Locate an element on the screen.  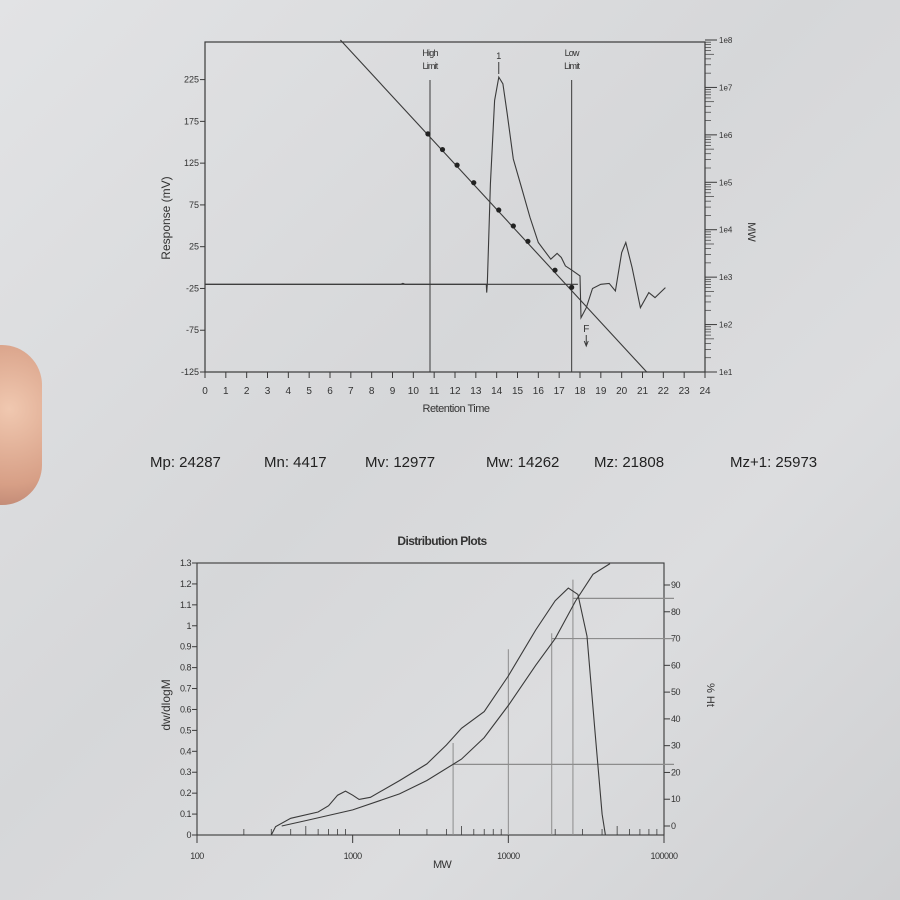
x-tick-label: 3 is located at coordinates (268, 391).